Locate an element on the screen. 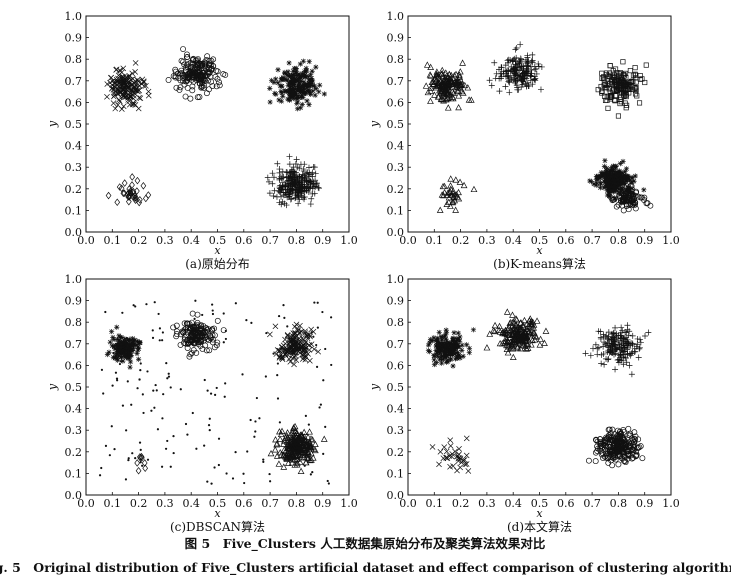 The width and height of the screenshot is (731, 587). y-tick-label: 0.7 is located at coordinates (396, 81).